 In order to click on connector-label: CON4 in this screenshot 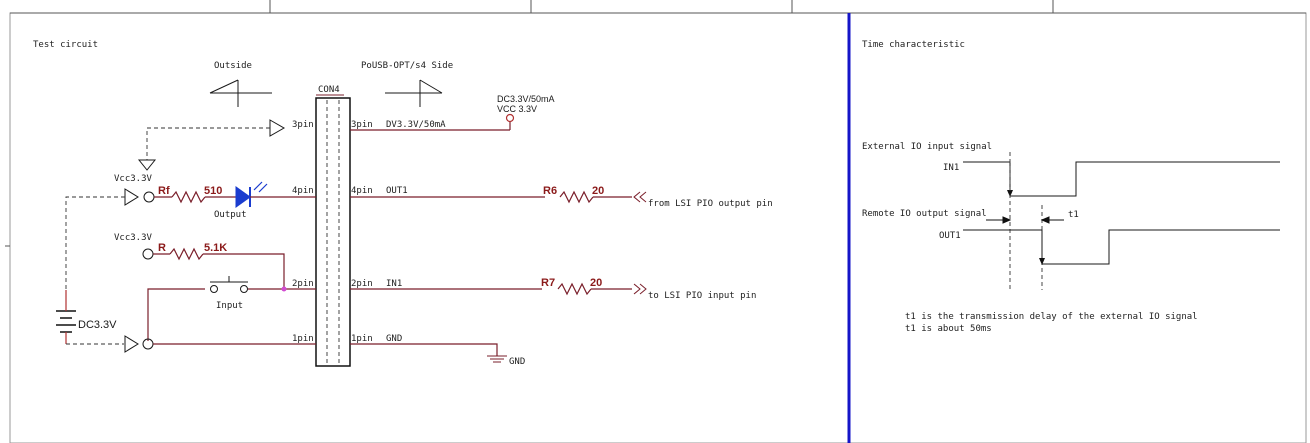, I will do `click(329, 90)`.